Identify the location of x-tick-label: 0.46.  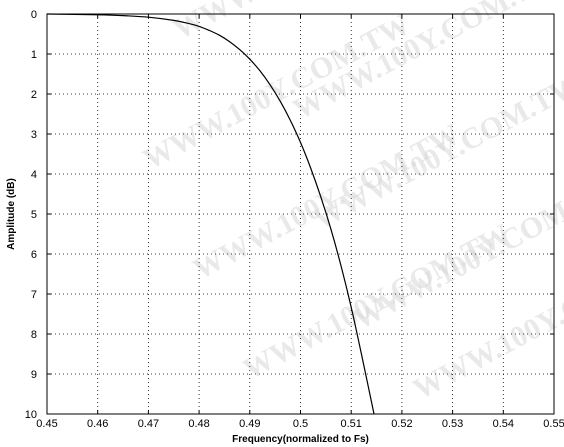
(97, 424).